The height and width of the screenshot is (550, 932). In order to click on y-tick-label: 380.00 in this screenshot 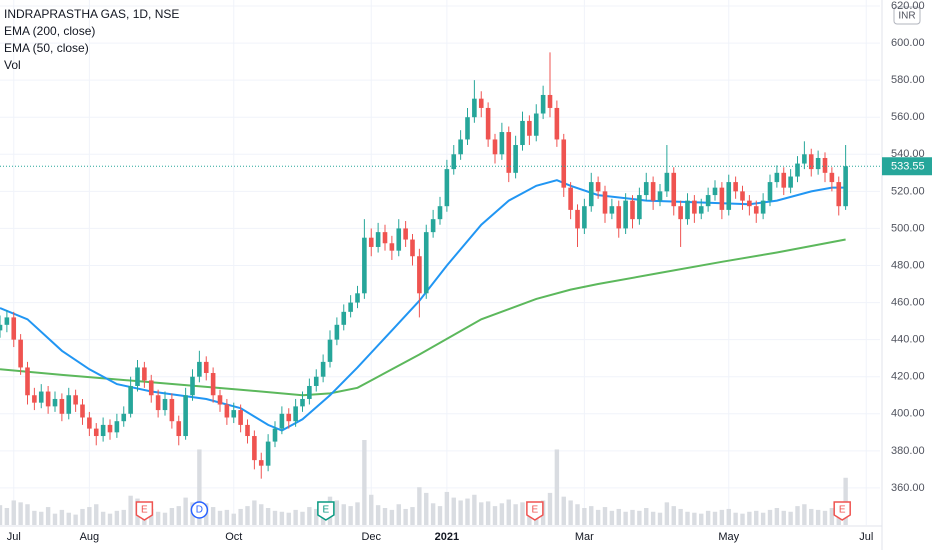, I will do `click(908, 451)`.